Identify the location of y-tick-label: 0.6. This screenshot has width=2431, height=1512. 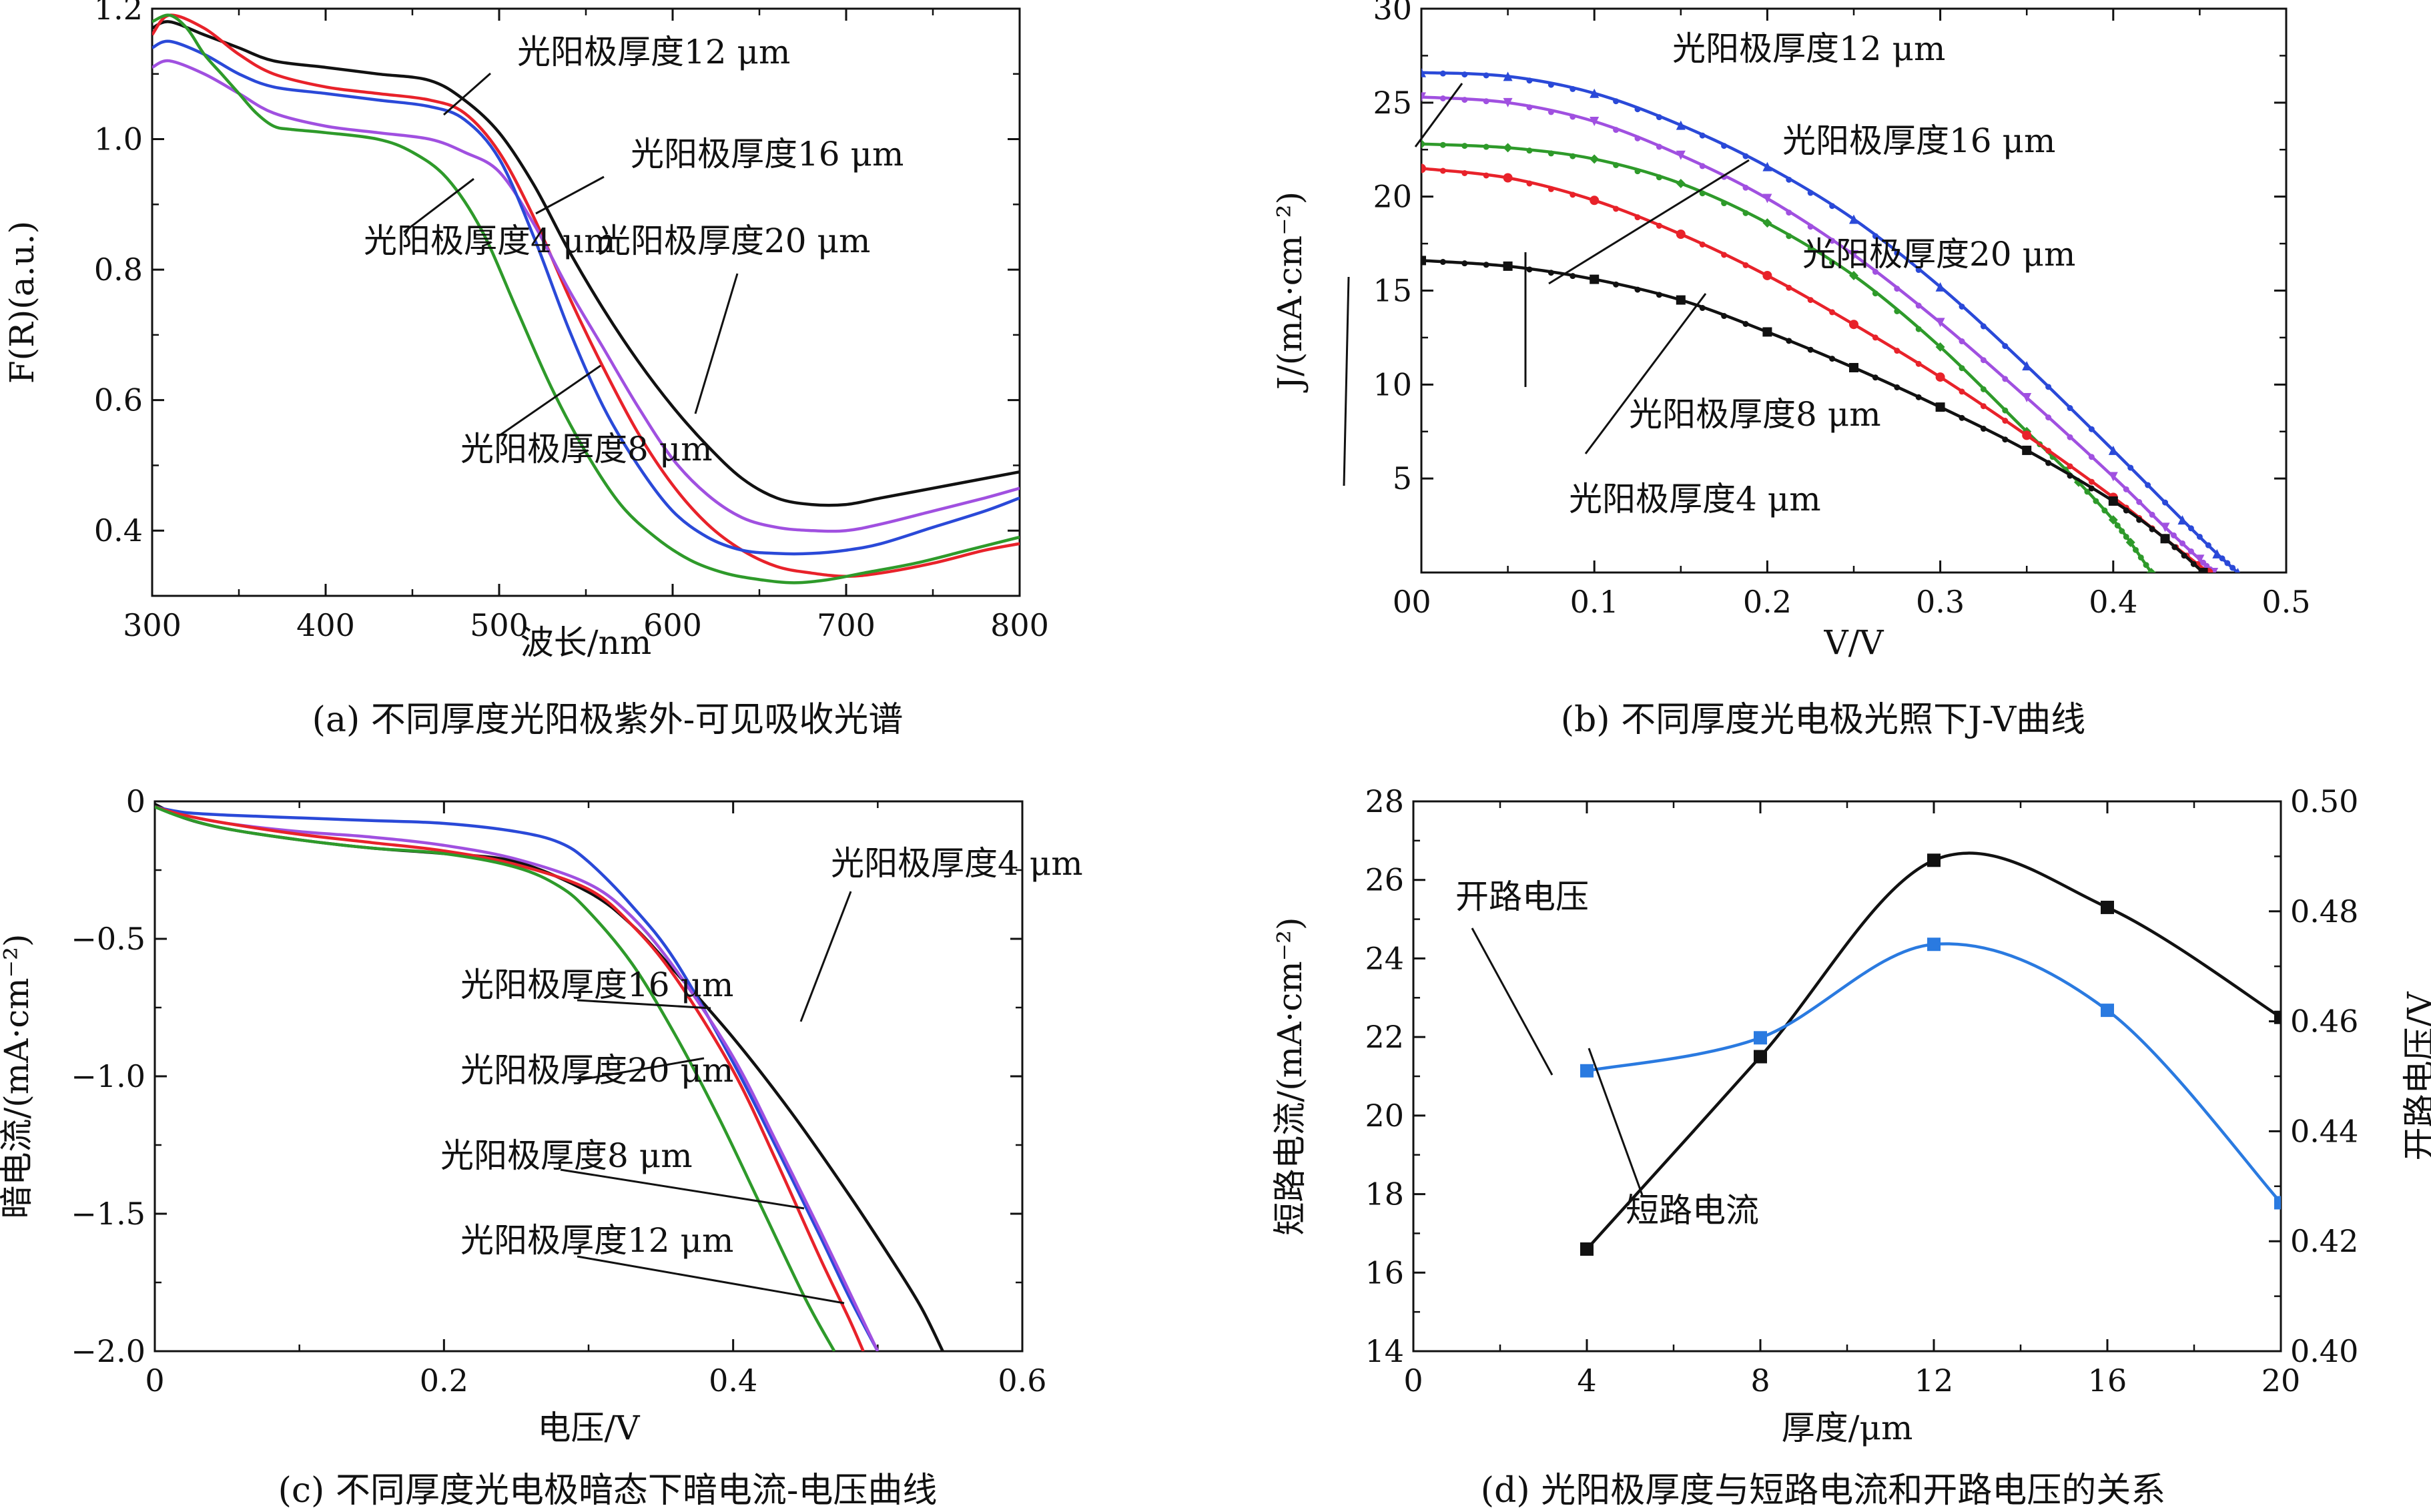
(119, 400).